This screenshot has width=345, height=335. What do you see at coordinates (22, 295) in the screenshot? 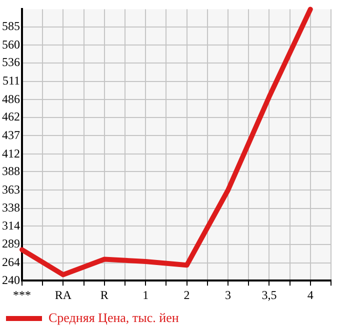
I see `x-tick-label: ***` at bounding box center [22, 295].